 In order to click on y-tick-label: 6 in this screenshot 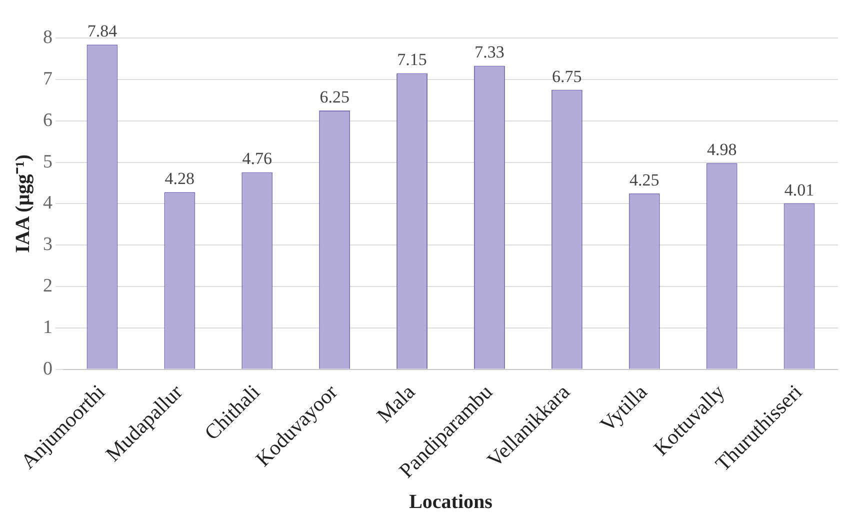, I will do `click(47, 120)`.